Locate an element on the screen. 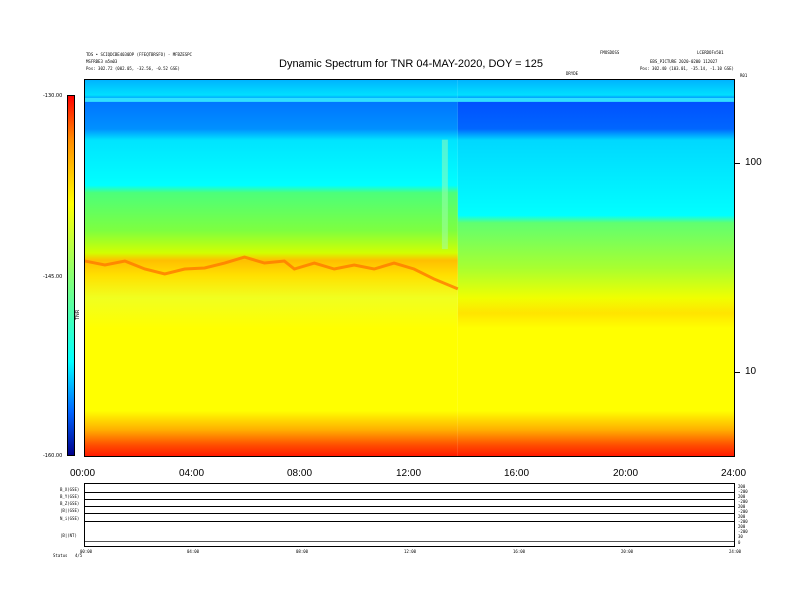 The height and width of the screenshot is (612, 792). row-label-bz: B_Z(GSE) is located at coordinates (70, 503).